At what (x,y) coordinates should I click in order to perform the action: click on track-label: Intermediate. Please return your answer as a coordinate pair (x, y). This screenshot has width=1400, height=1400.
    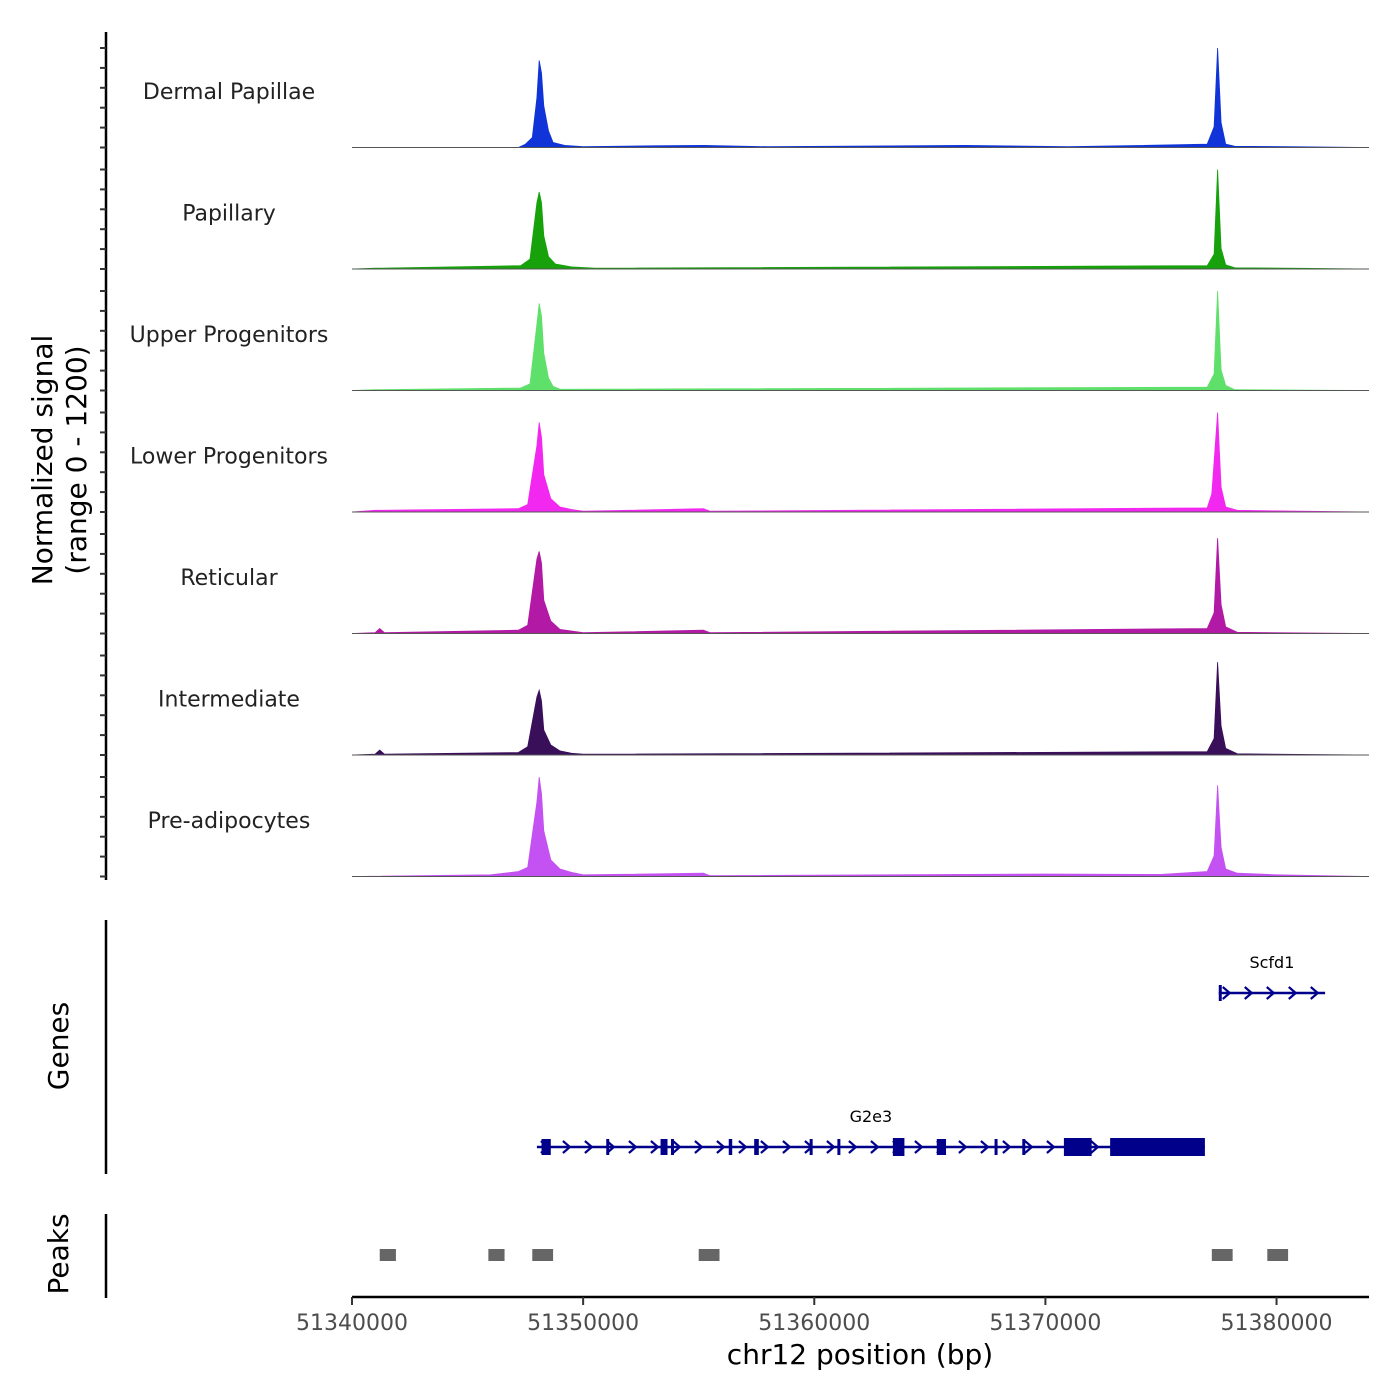
    Looking at the image, I should click on (229, 700).